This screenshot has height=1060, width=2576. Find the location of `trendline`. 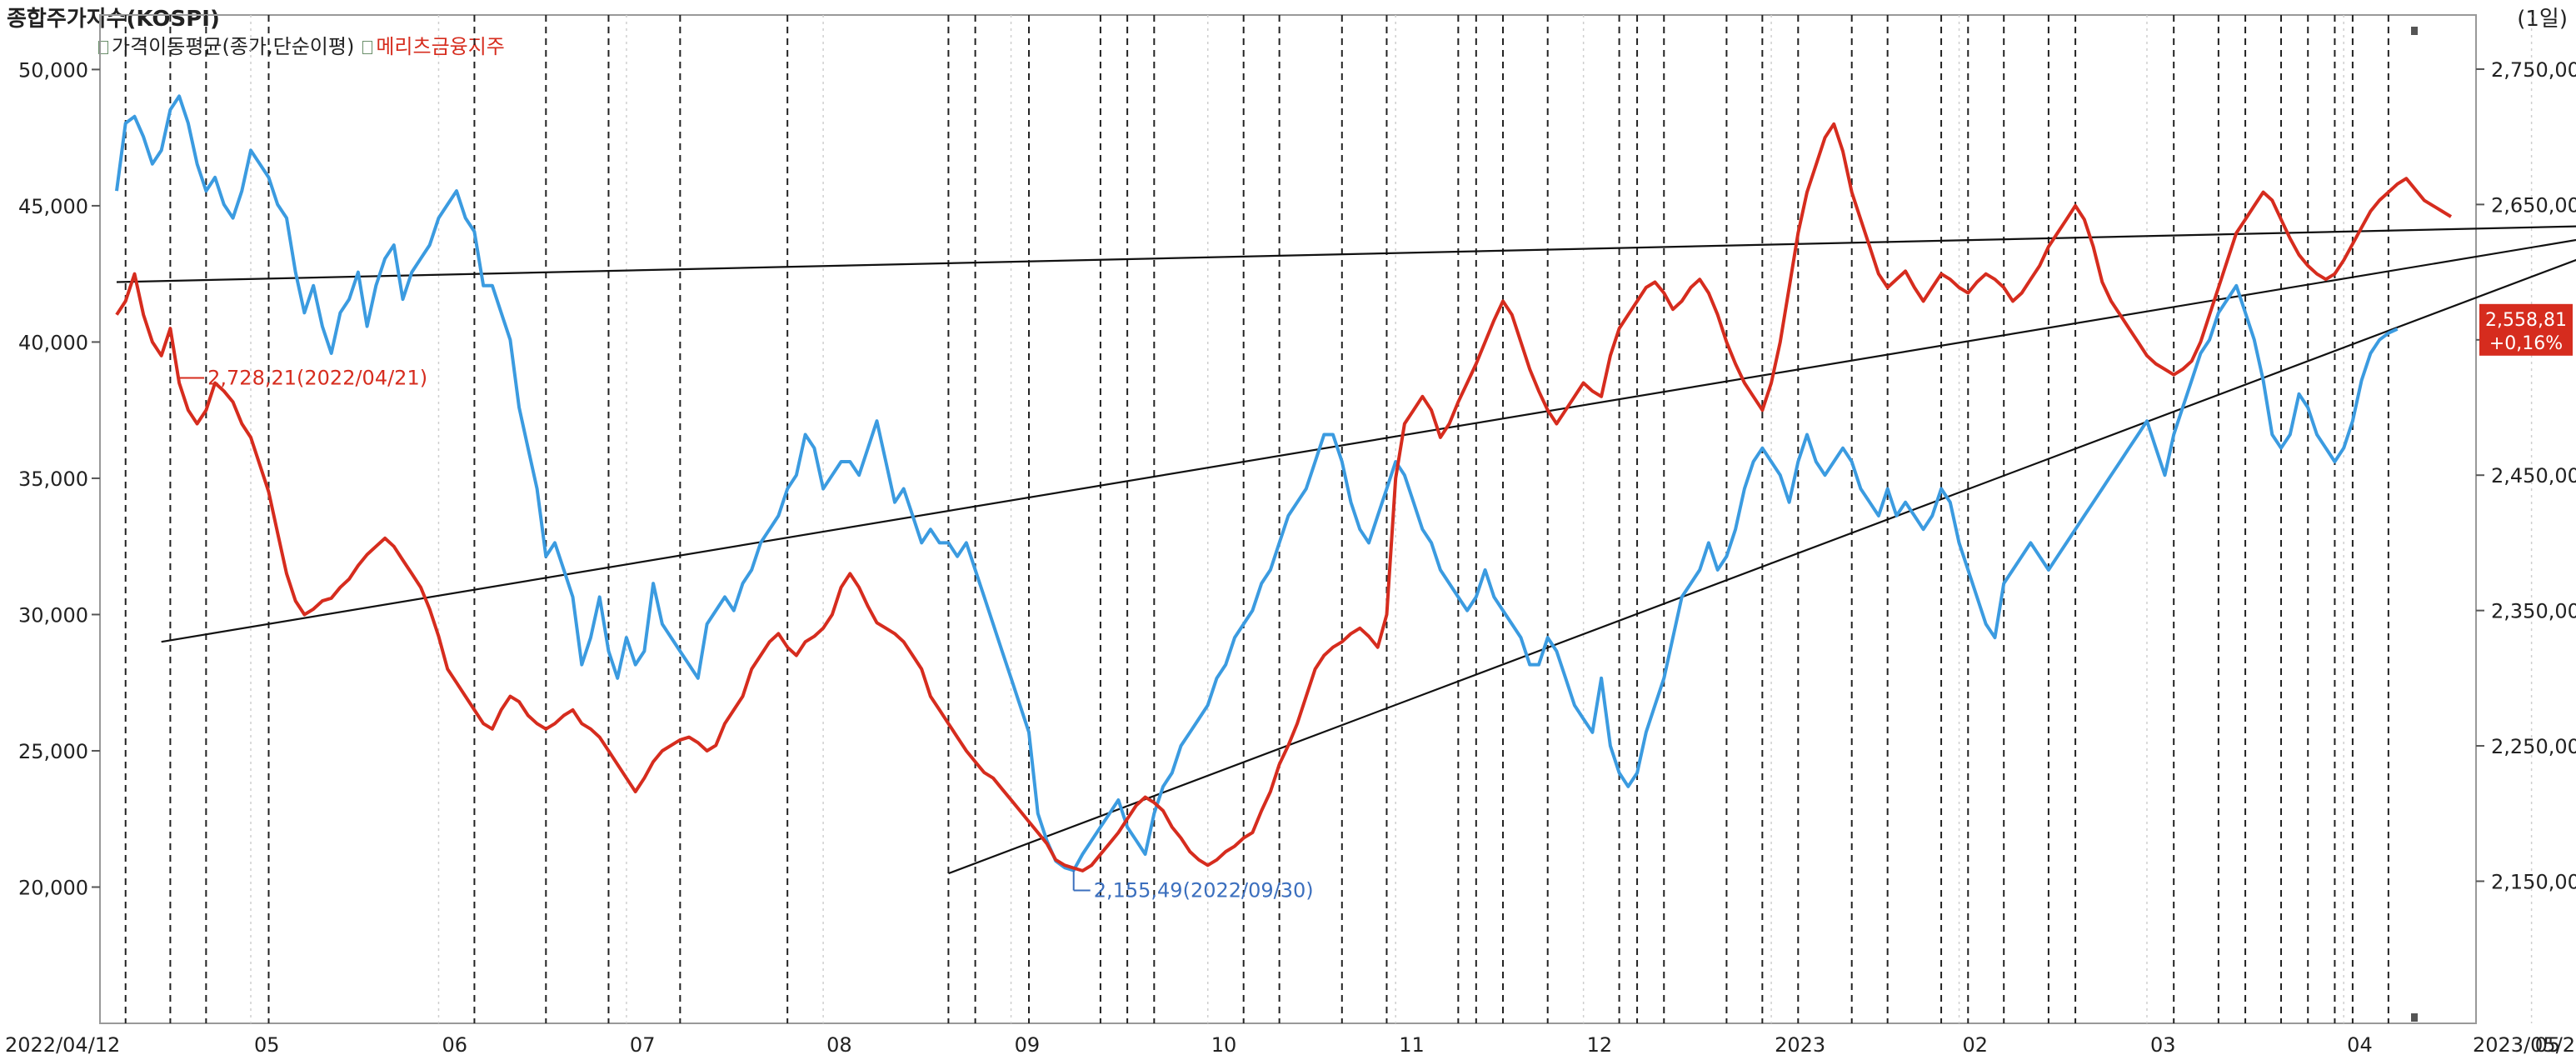

trendline is located at coordinates (1346, 254).